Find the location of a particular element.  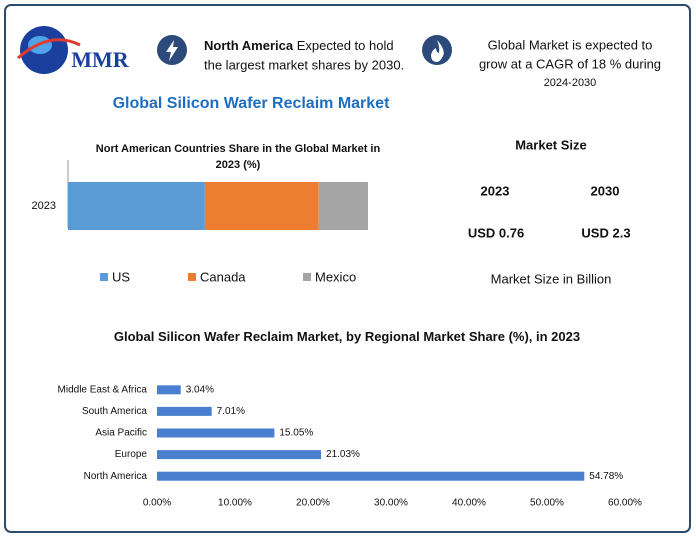

year: 2023 is located at coordinates (495, 190).